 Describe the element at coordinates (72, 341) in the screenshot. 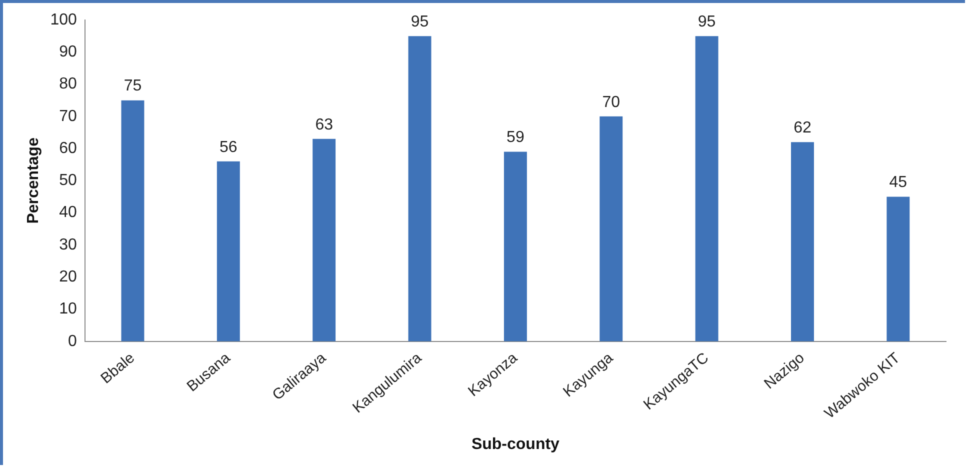

I see `y-tick-label: 0` at that location.